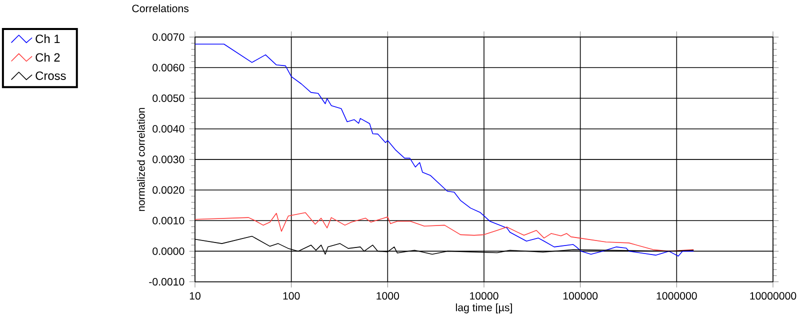 This screenshot has height=326, width=801. Describe the element at coordinates (168, 129) in the screenshot. I see `y-tick-label: 0.0040` at that location.